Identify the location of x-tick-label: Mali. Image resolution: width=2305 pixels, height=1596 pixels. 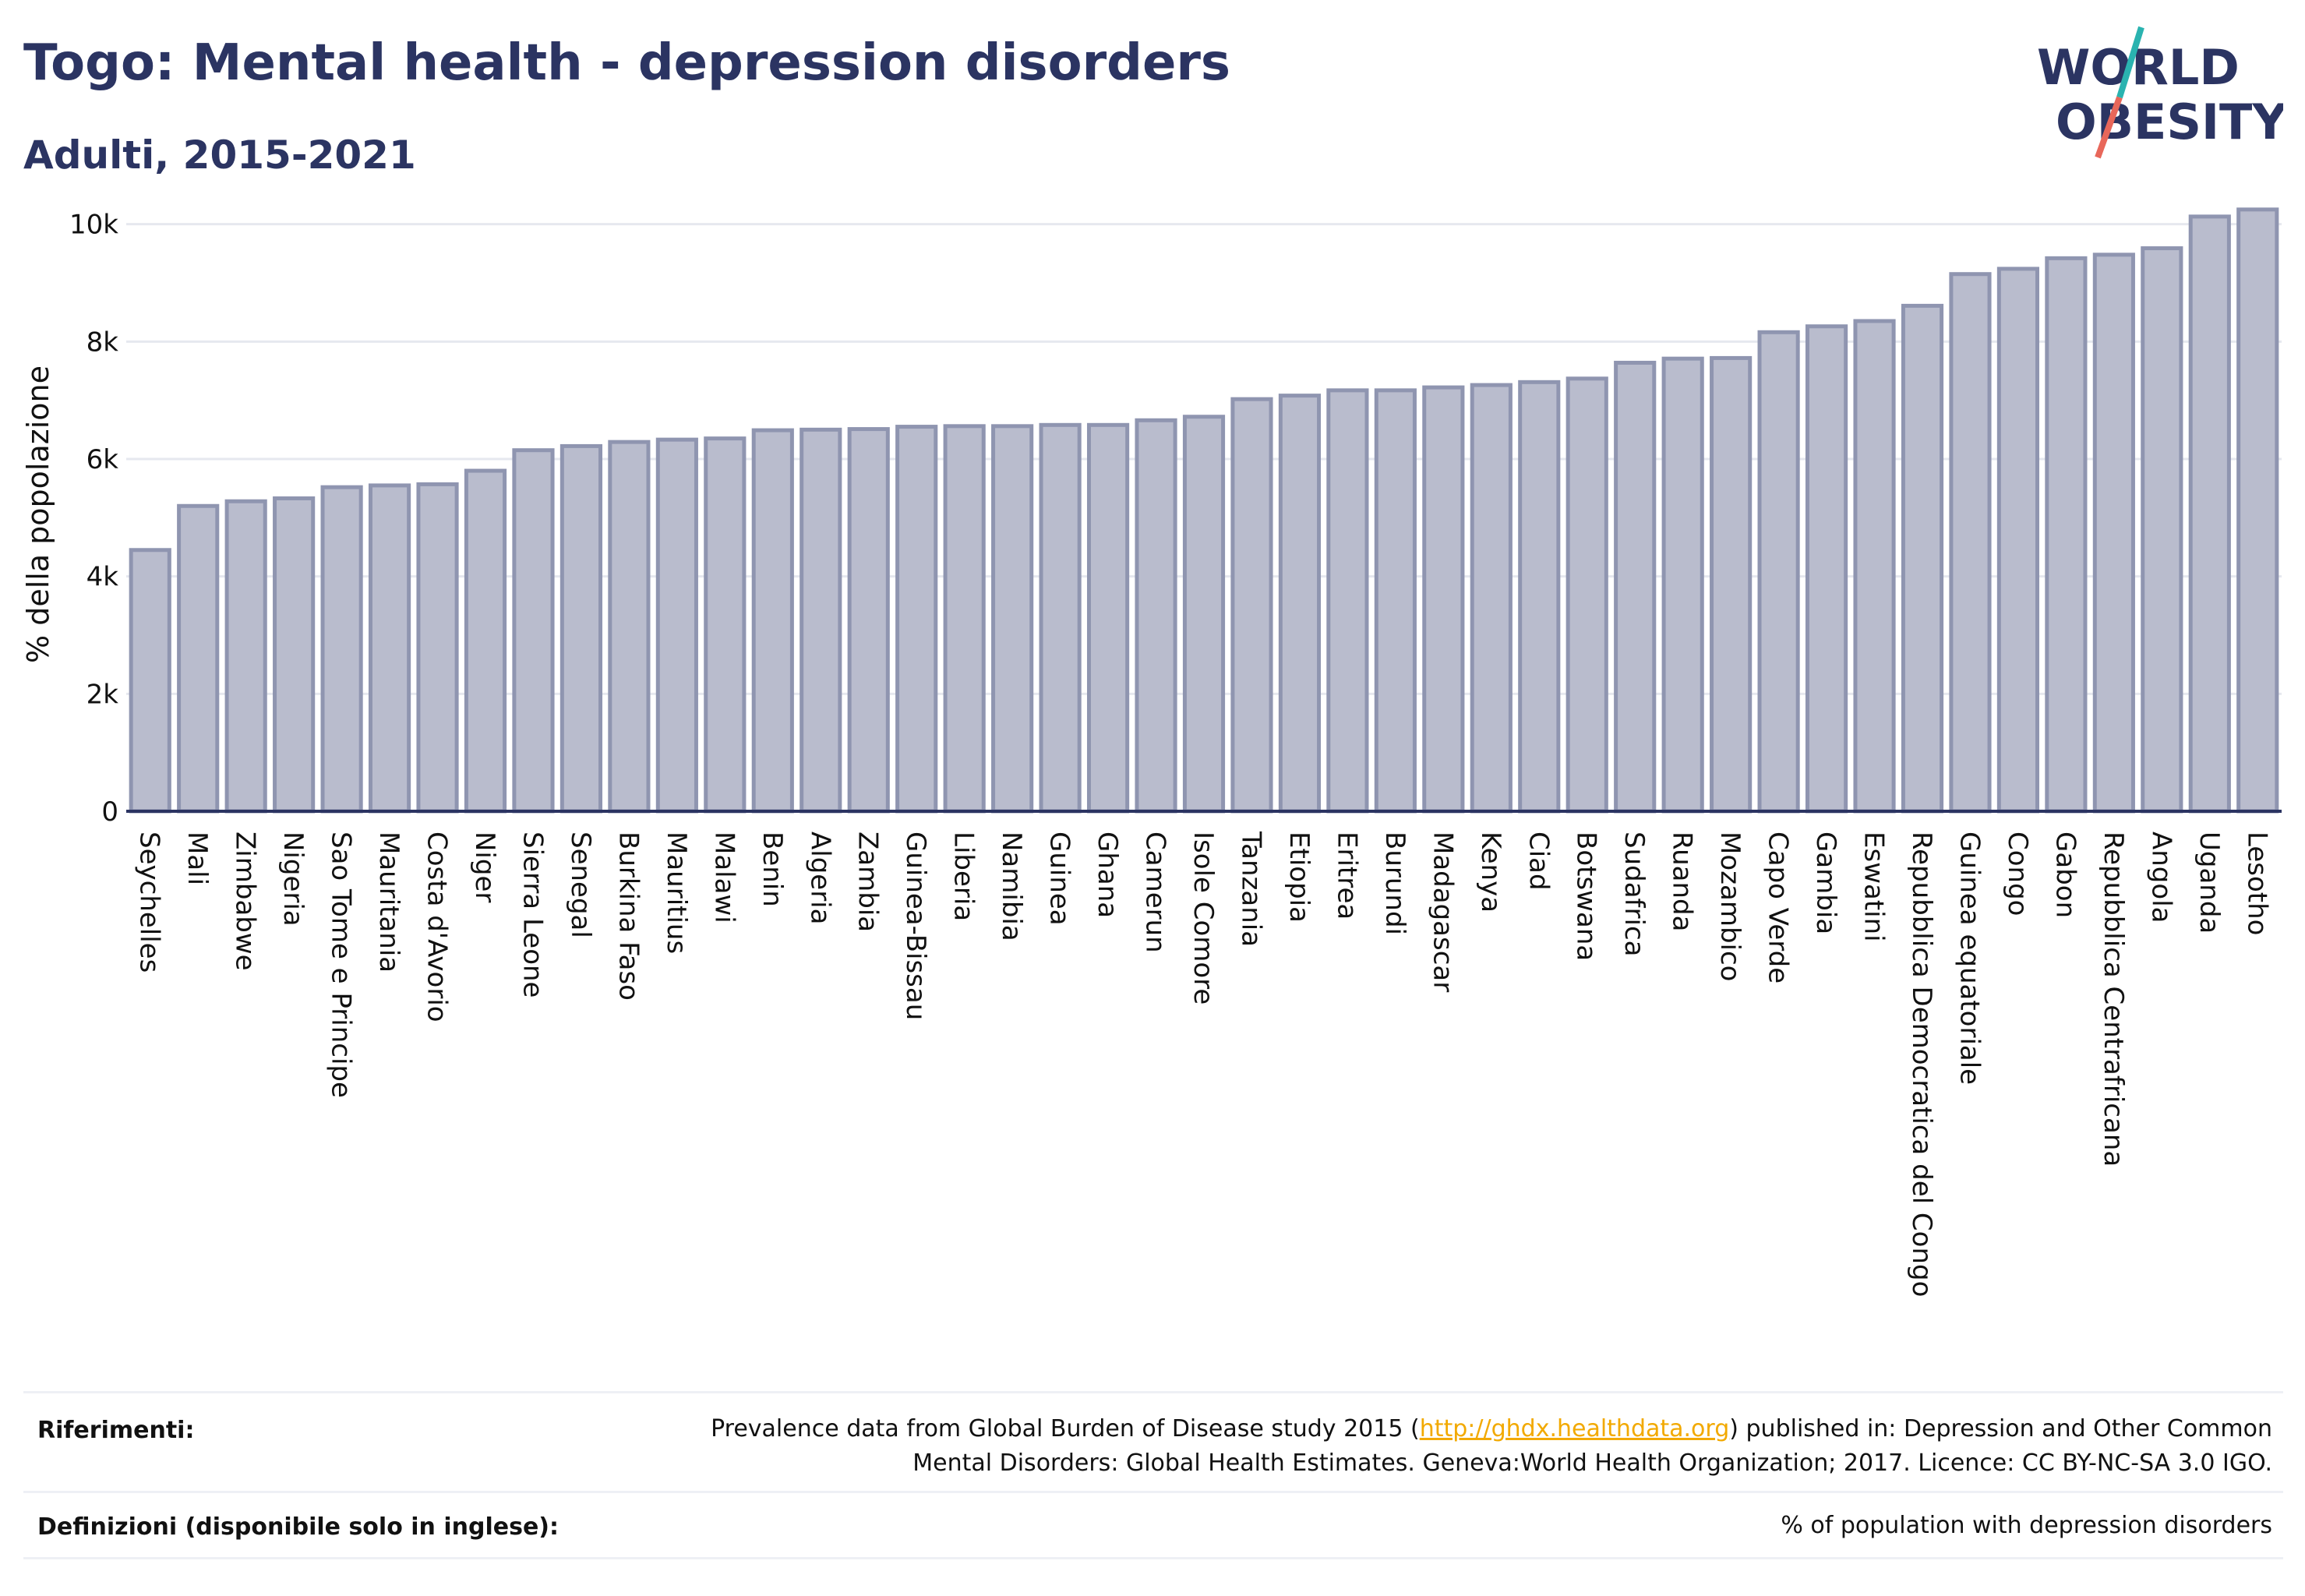
(197, 858).